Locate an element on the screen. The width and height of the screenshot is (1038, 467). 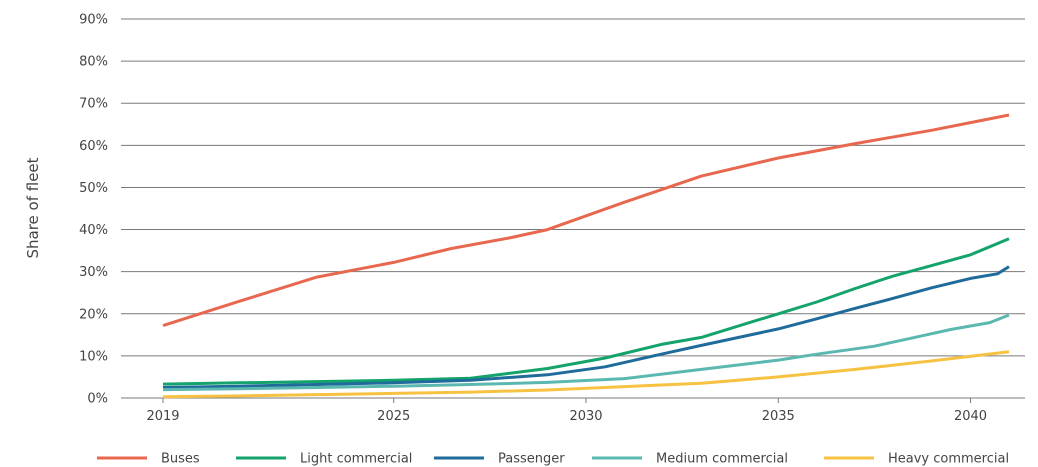
x-axis: 2019 2025 2030 2035 2040 is located at coordinates (566, 411).